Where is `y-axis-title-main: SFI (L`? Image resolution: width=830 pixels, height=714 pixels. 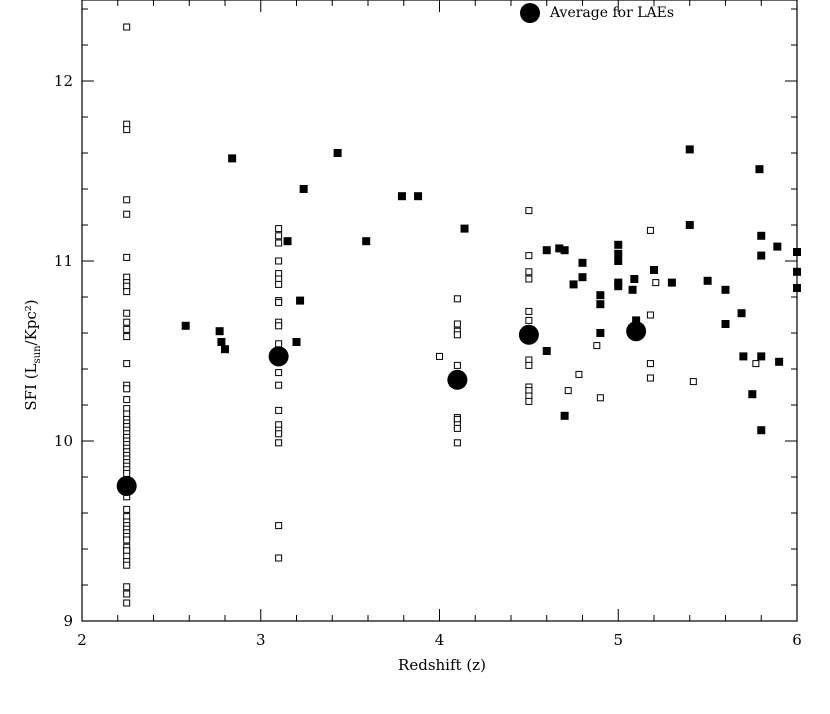 y-axis-title-main: SFI (L is located at coordinates (31, 386).